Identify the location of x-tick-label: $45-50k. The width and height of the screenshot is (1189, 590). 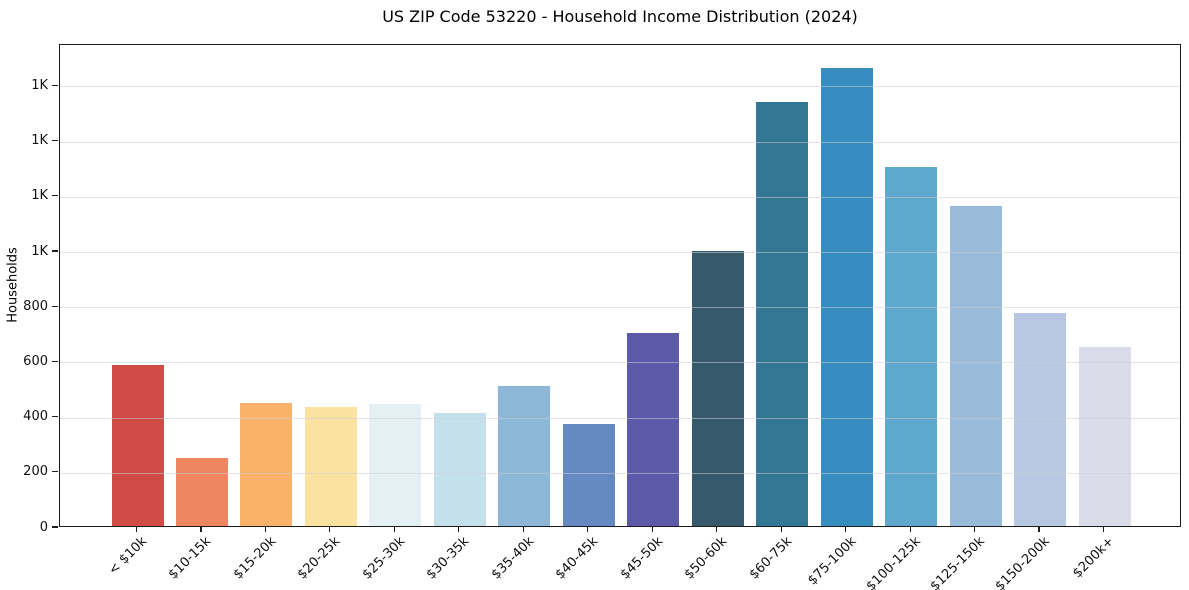
(641, 558).